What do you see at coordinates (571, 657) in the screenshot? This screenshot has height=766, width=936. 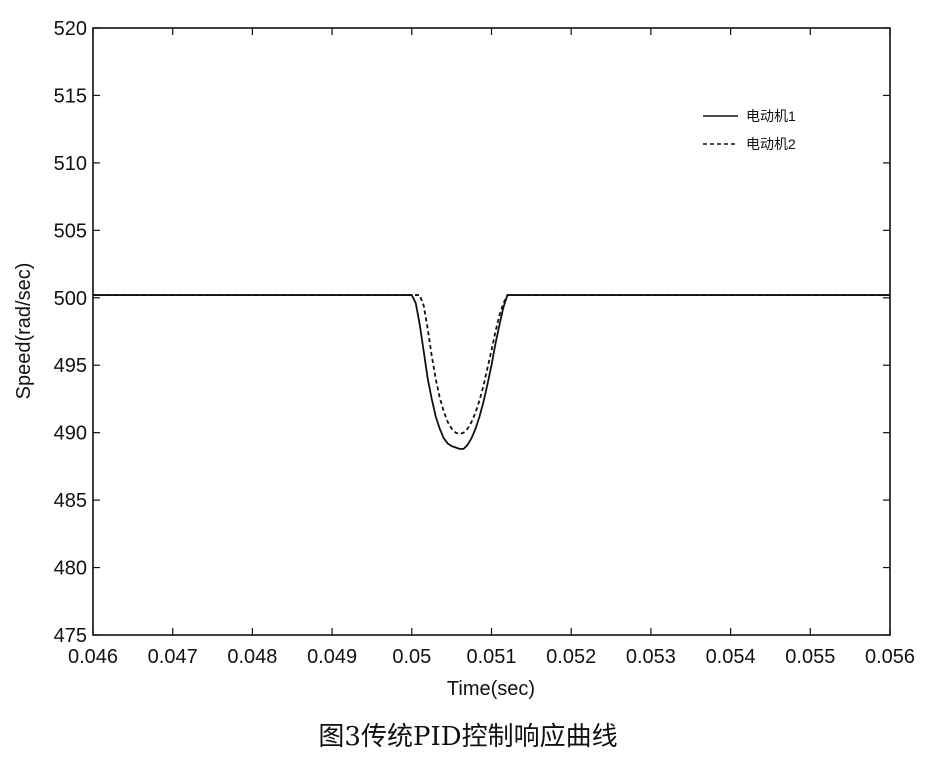 I see `x-tick-label: 0.052` at bounding box center [571, 657].